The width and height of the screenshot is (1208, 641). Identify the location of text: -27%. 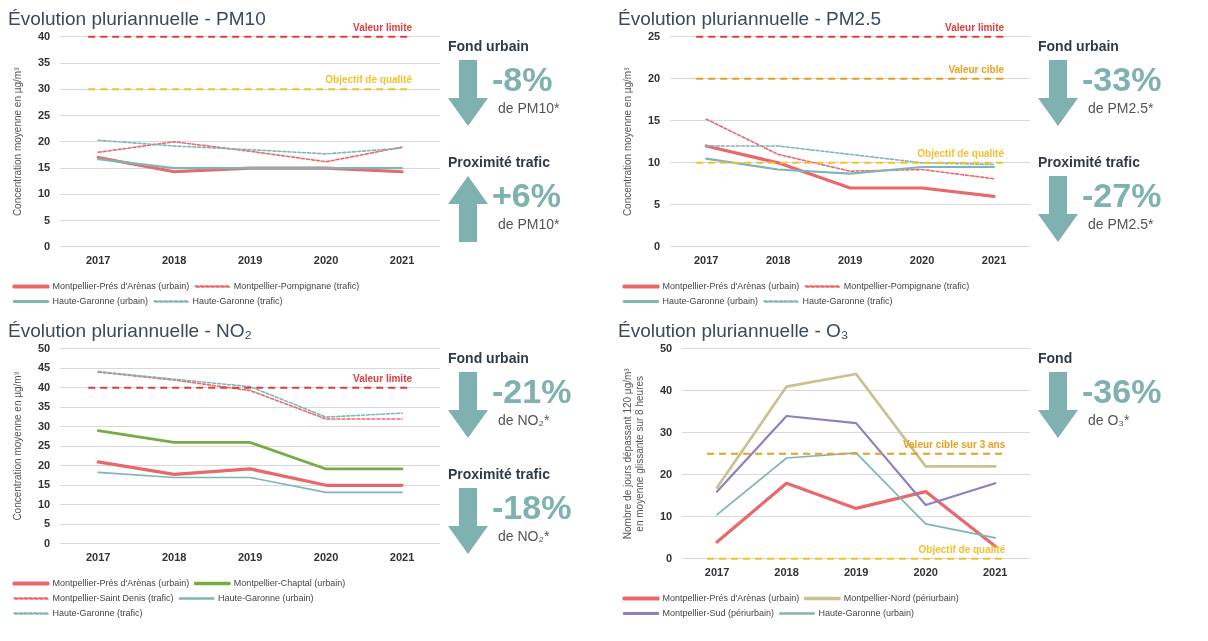
(1122, 195).